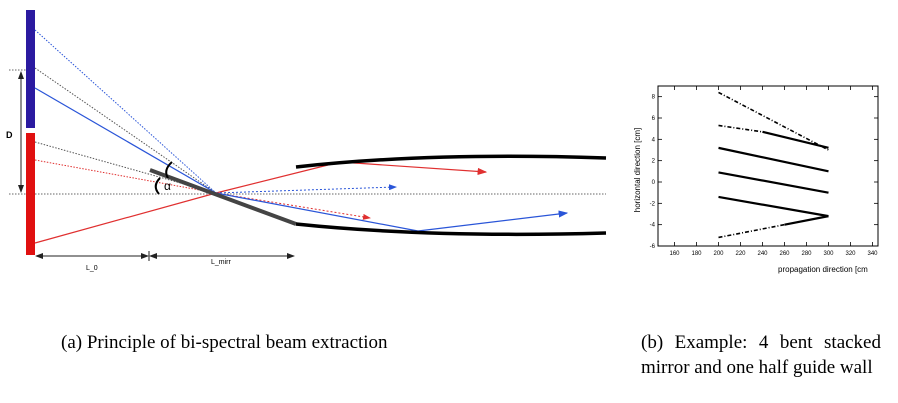 The image size is (898, 403). I want to click on plot-frame, so click(768, 166).